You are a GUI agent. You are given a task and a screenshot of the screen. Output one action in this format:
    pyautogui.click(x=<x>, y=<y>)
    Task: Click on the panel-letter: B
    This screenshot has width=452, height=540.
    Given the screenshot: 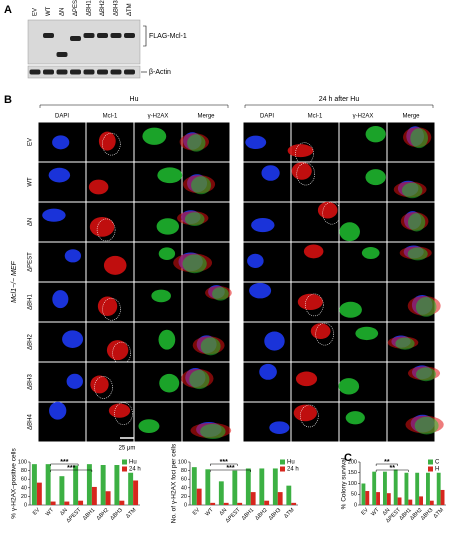 What is the action you would take?
    pyautogui.click(x=8, y=100)
    